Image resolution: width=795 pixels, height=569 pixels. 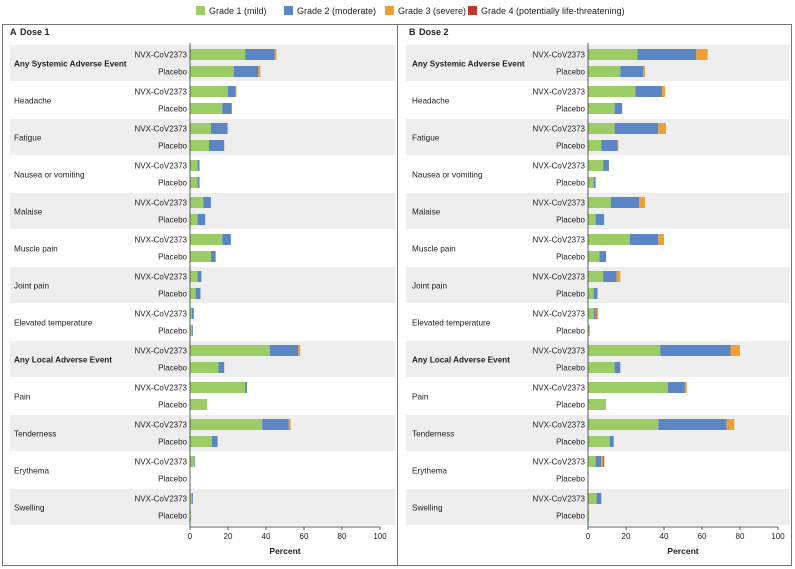 I want to click on panel-a-category-label: Malaise, so click(x=28, y=212).